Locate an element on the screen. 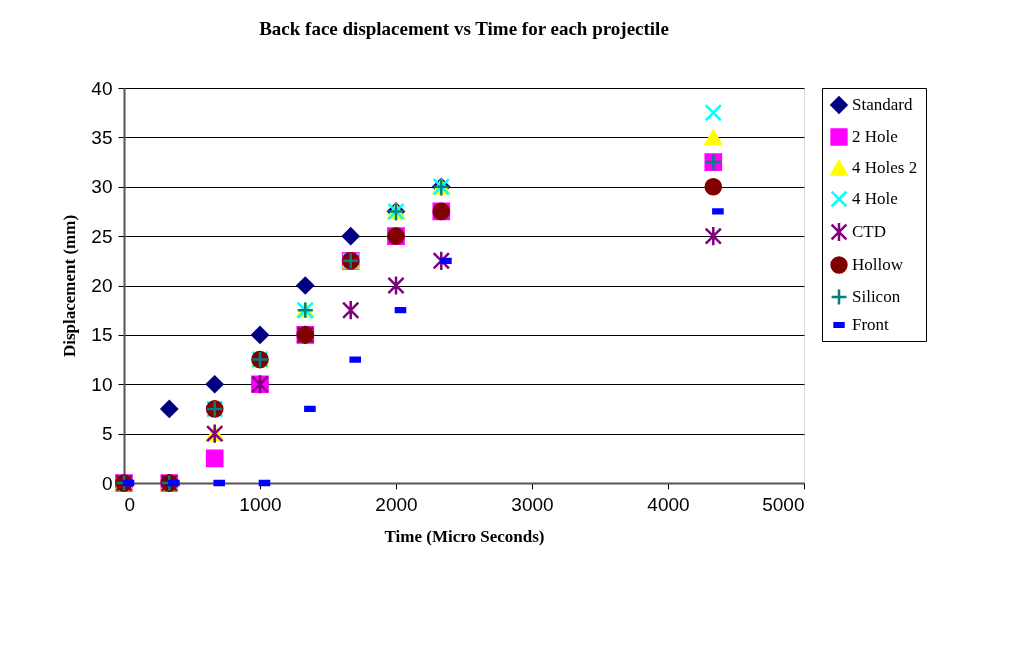 This screenshot has width=1034, height=653. legend-label: CTD is located at coordinates (869, 231).